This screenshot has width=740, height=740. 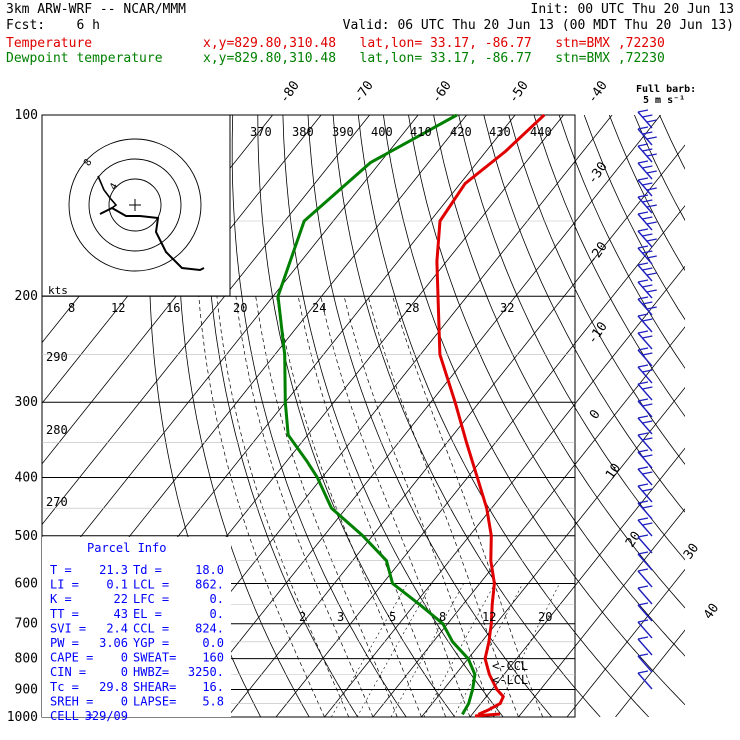 I want to click on hodograph-speed-label: 20, so click(x=240, y=308).